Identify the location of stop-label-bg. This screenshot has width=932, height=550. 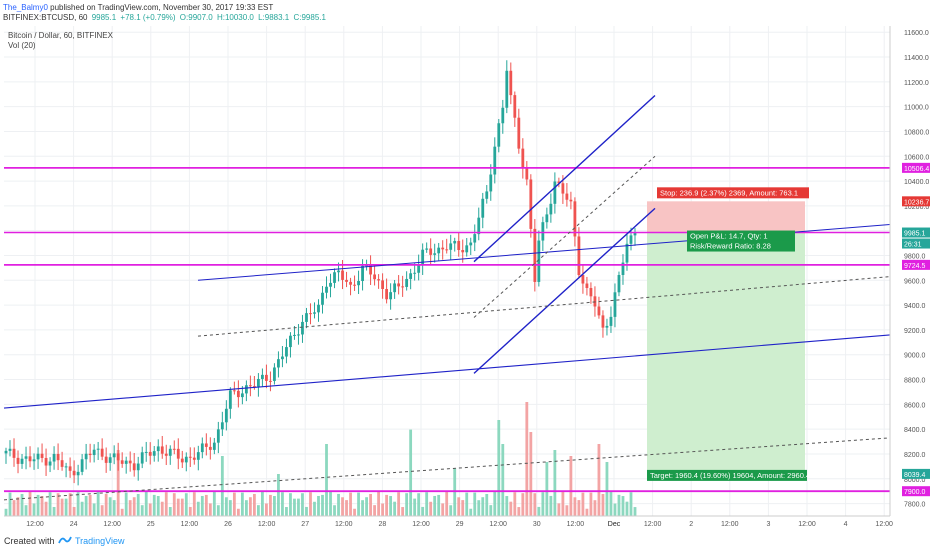
(733, 193).